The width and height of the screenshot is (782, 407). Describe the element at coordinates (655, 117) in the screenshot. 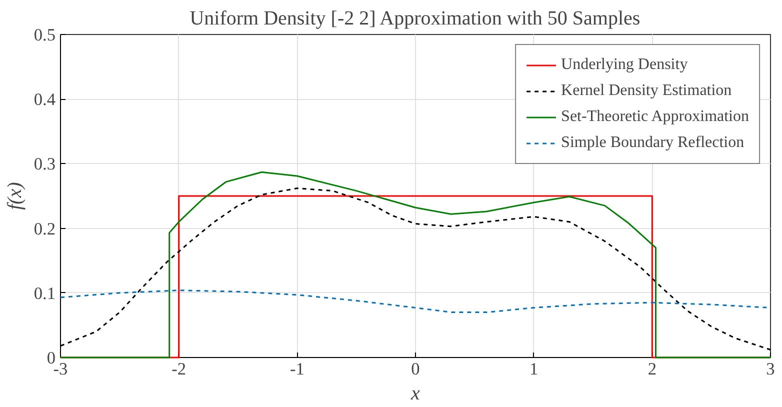

I see `legend-label: Set-Theoretic Approximation` at that location.